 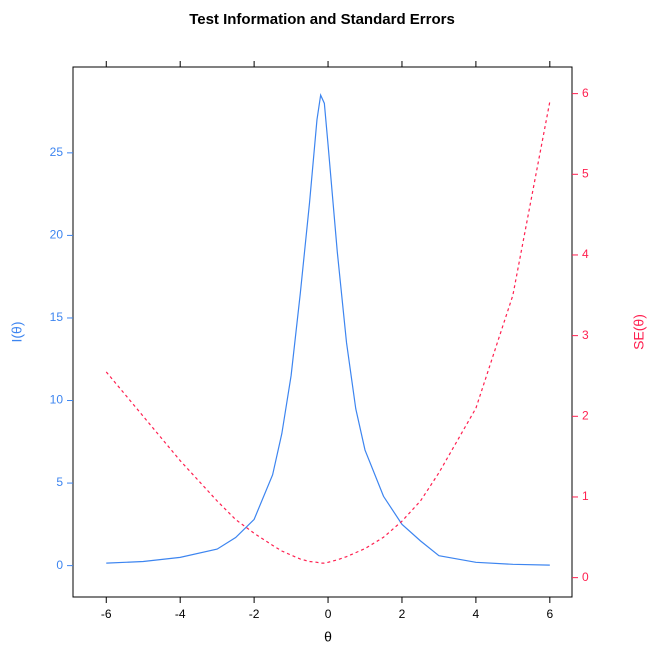 I want to click on x-tick-label: -2, so click(x=254, y=614).